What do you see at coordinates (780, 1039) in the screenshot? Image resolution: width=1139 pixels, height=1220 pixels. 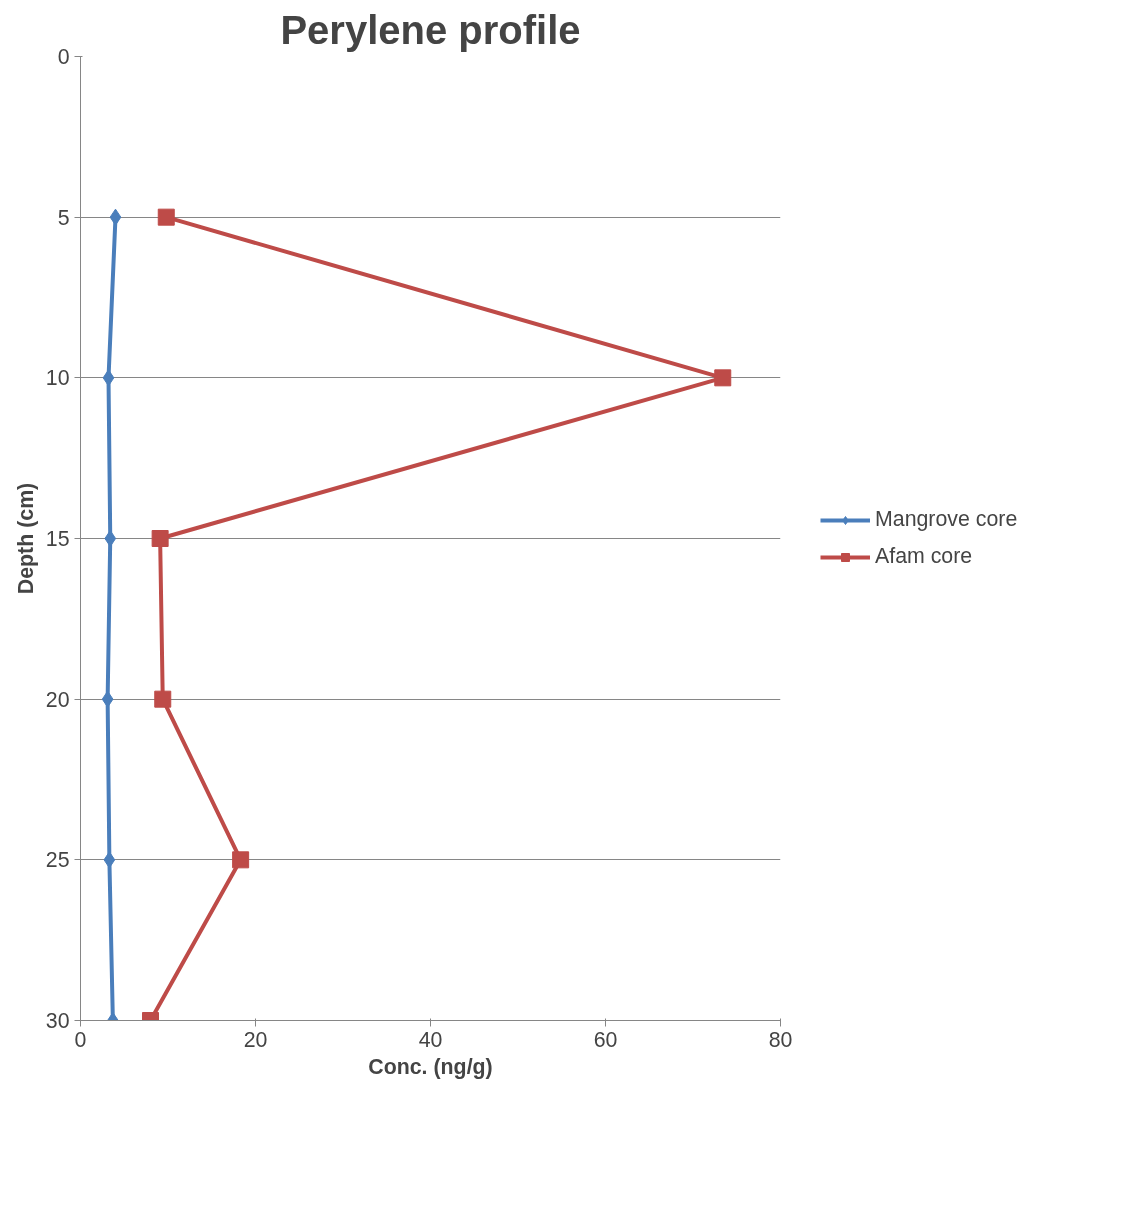 I see `x-tick-label: 80` at bounding box center [780, 1039].